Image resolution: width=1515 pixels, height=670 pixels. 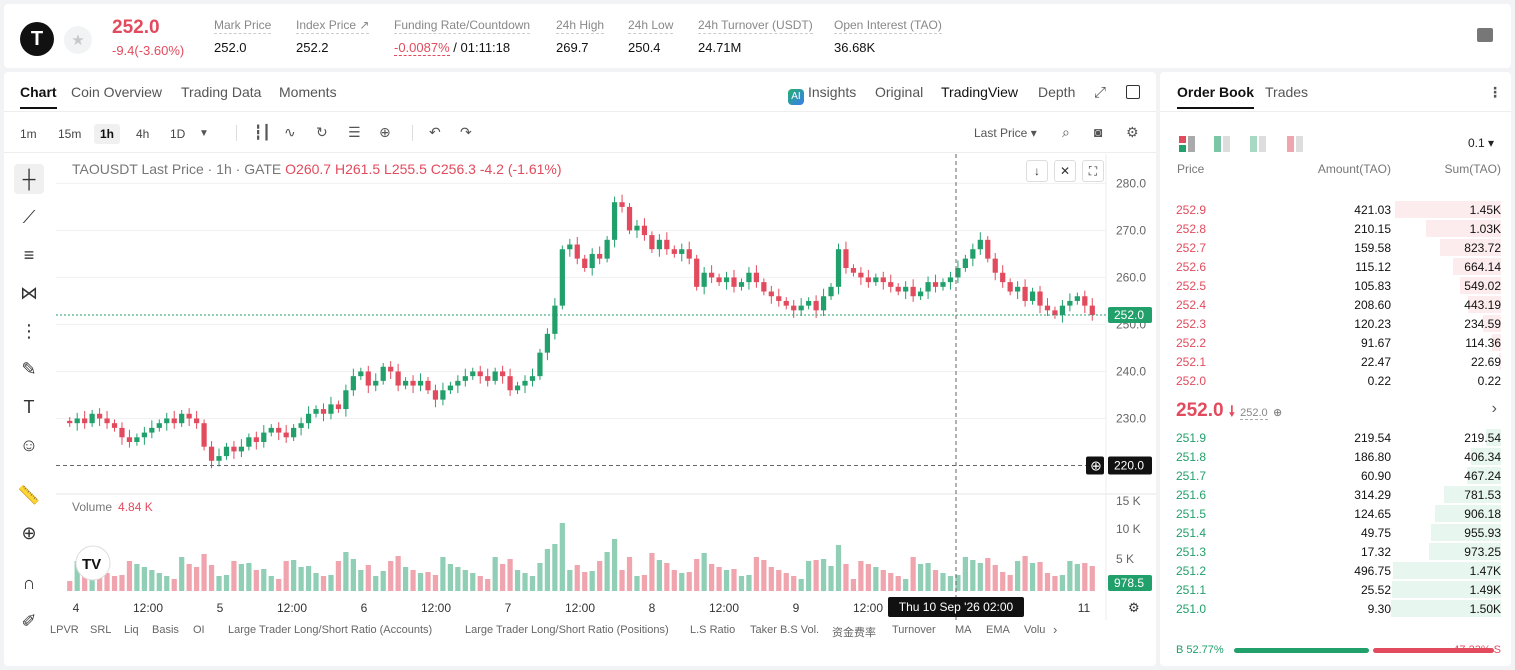 I want to click on indicator-basis: Basis, so click(x=165, y=630).